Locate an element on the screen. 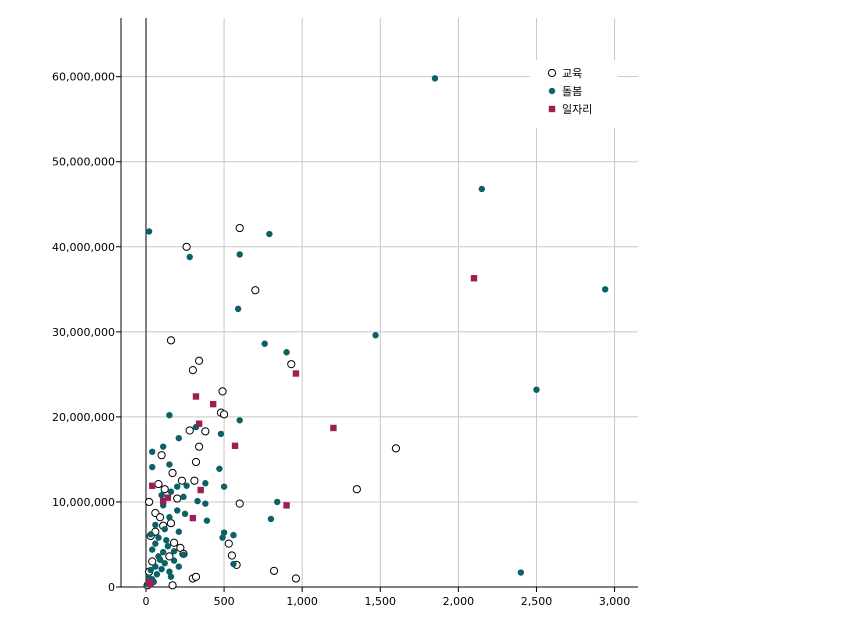  y-tick-label: 50,000,000 is located at coordinates (83, 162).